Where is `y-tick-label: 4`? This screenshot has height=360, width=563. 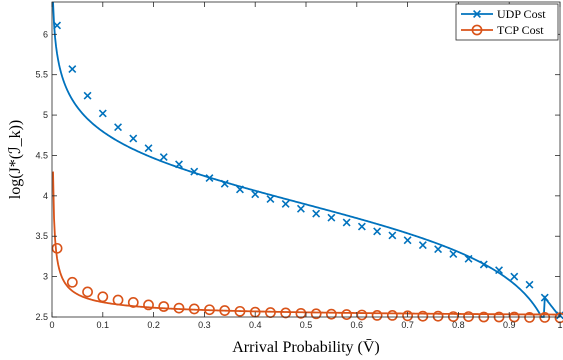
y-tick-label: 4 is located at coordinates (45, 196).